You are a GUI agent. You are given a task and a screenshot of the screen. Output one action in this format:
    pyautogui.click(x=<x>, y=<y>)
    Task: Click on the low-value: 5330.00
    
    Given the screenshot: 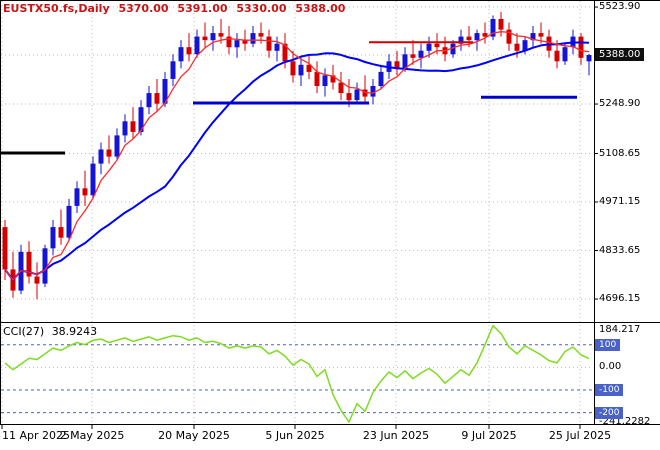 What is the action you would take?
    pyautogui.click(x=261, y=8)
    